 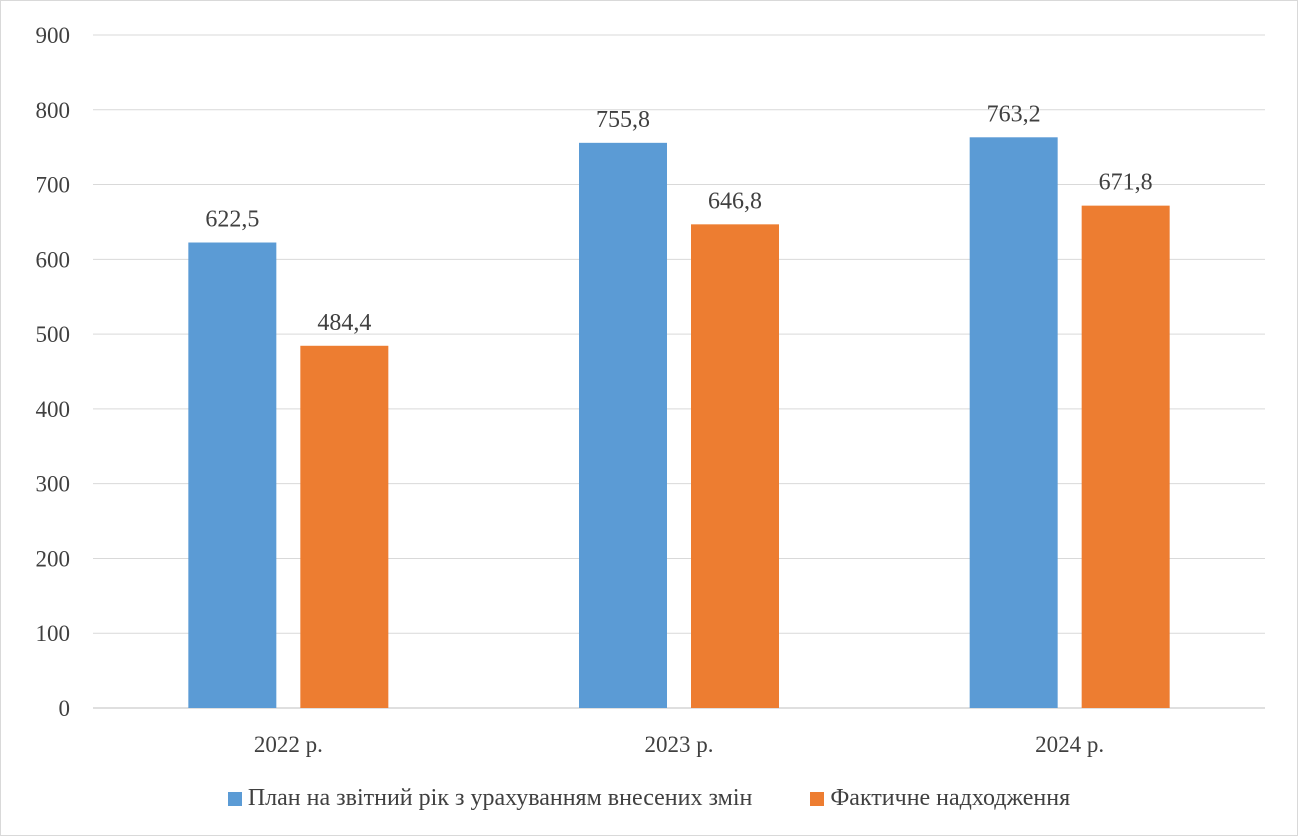 I want to click on y-tick-label: 400, so click(x=53, y=409).